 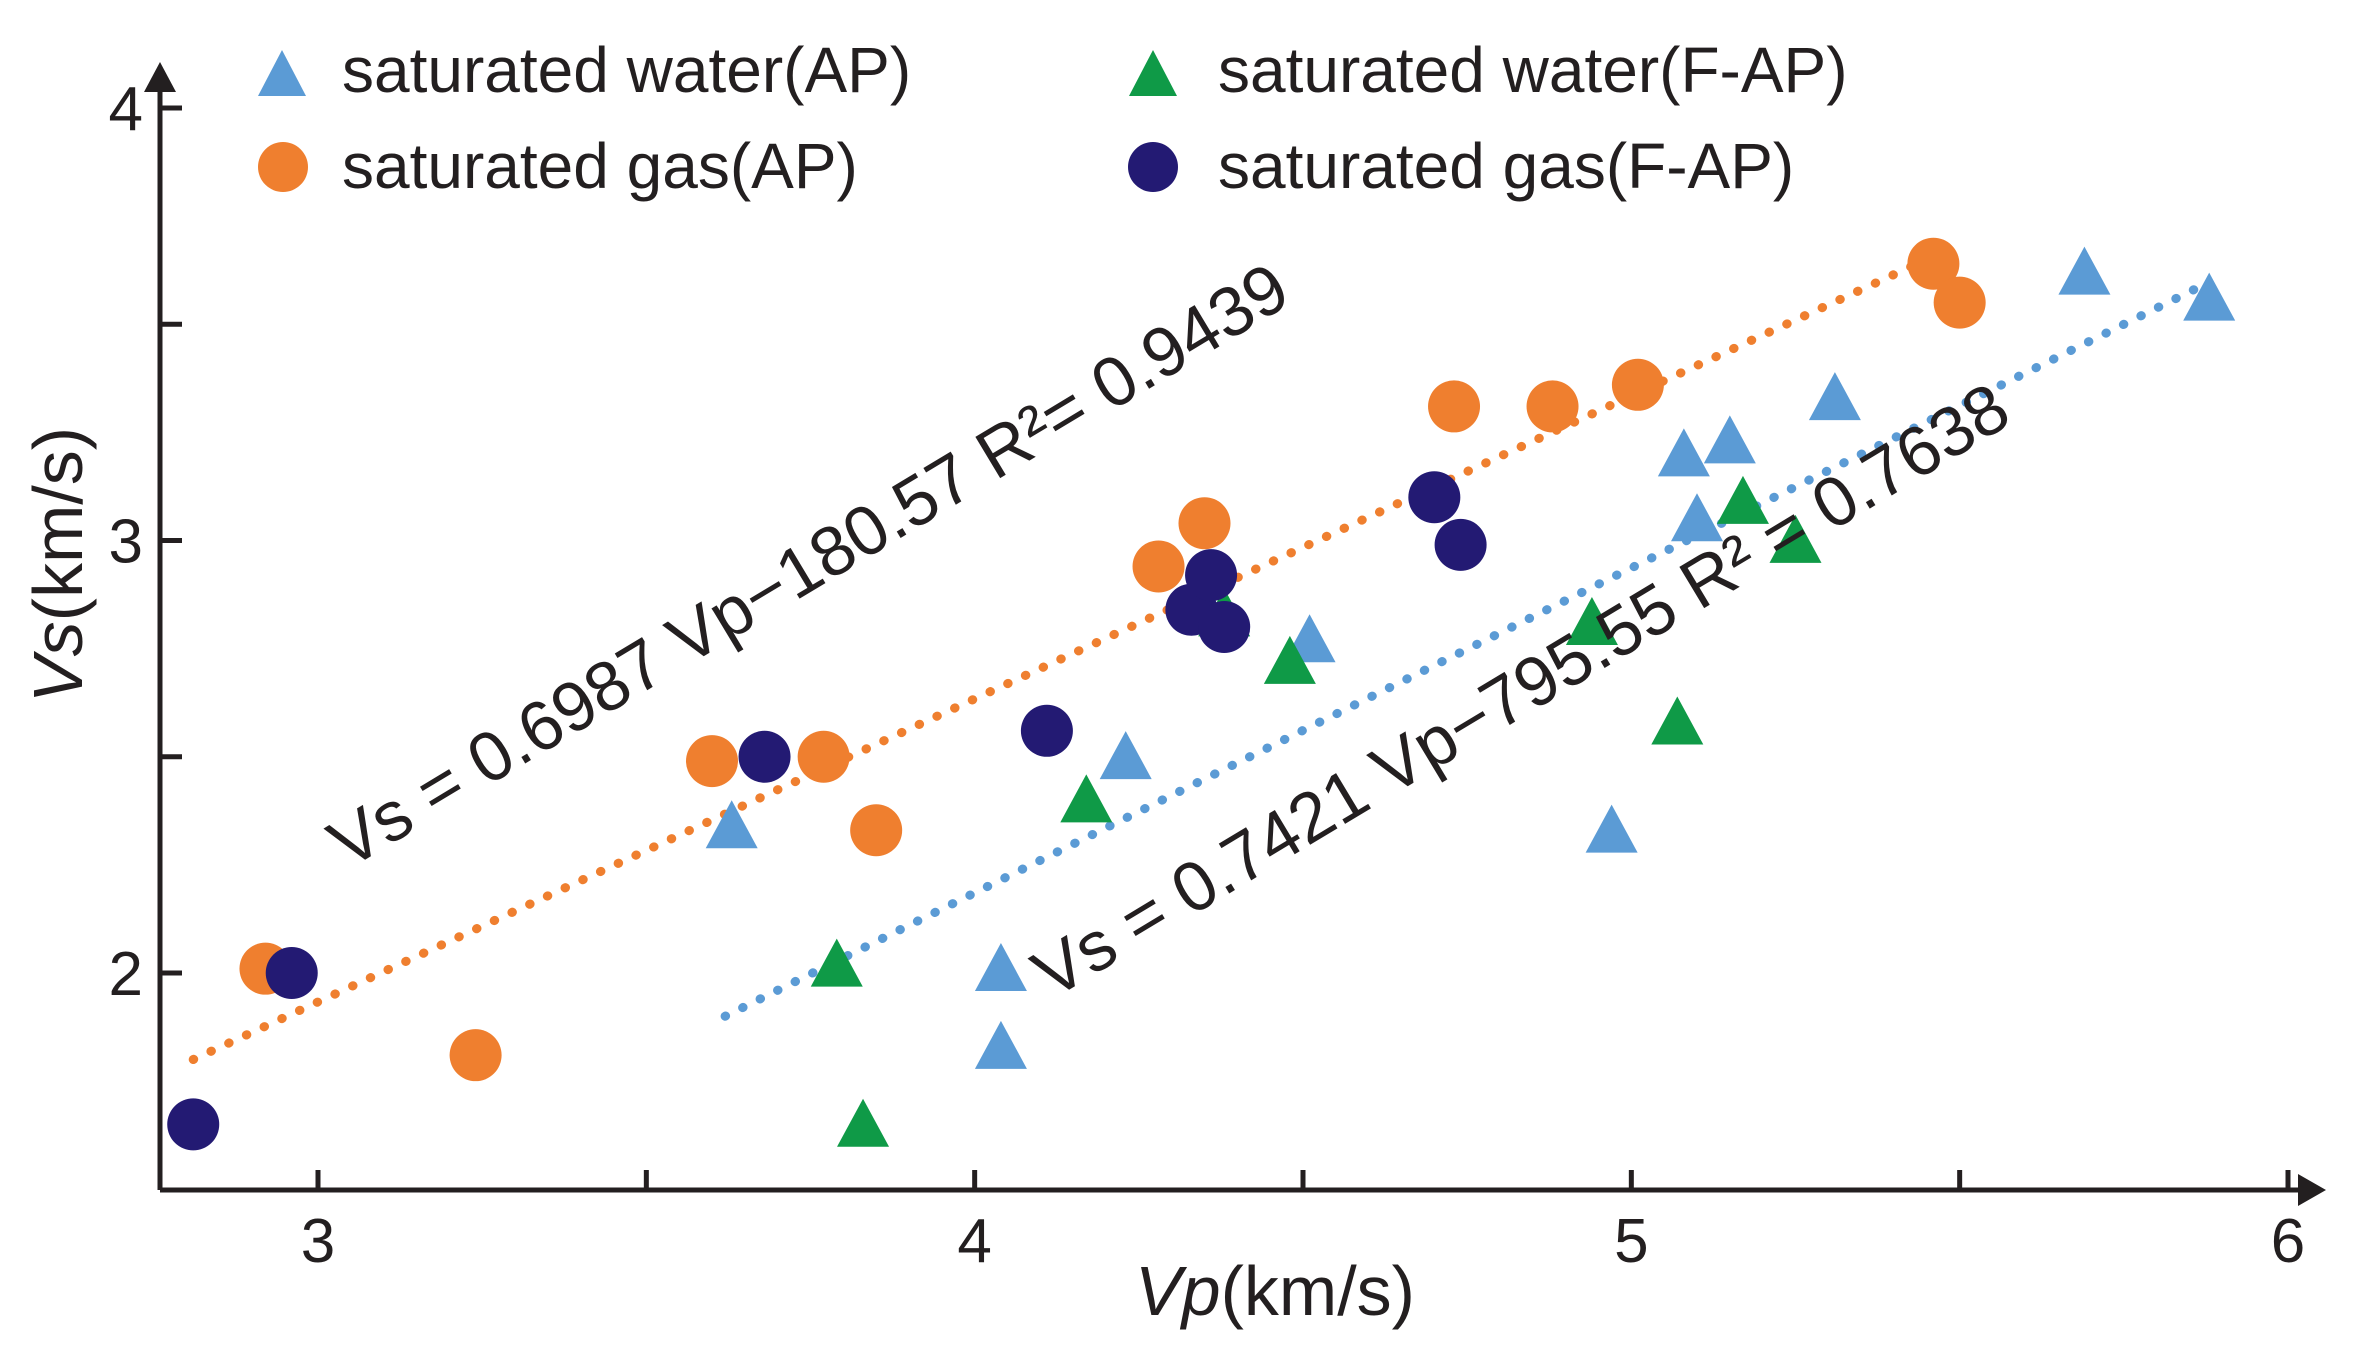 What do you see at coordinates (283, 167) in the screenshot?
I see `legend-marker-gas-ap` at bounding box center [283, 167].